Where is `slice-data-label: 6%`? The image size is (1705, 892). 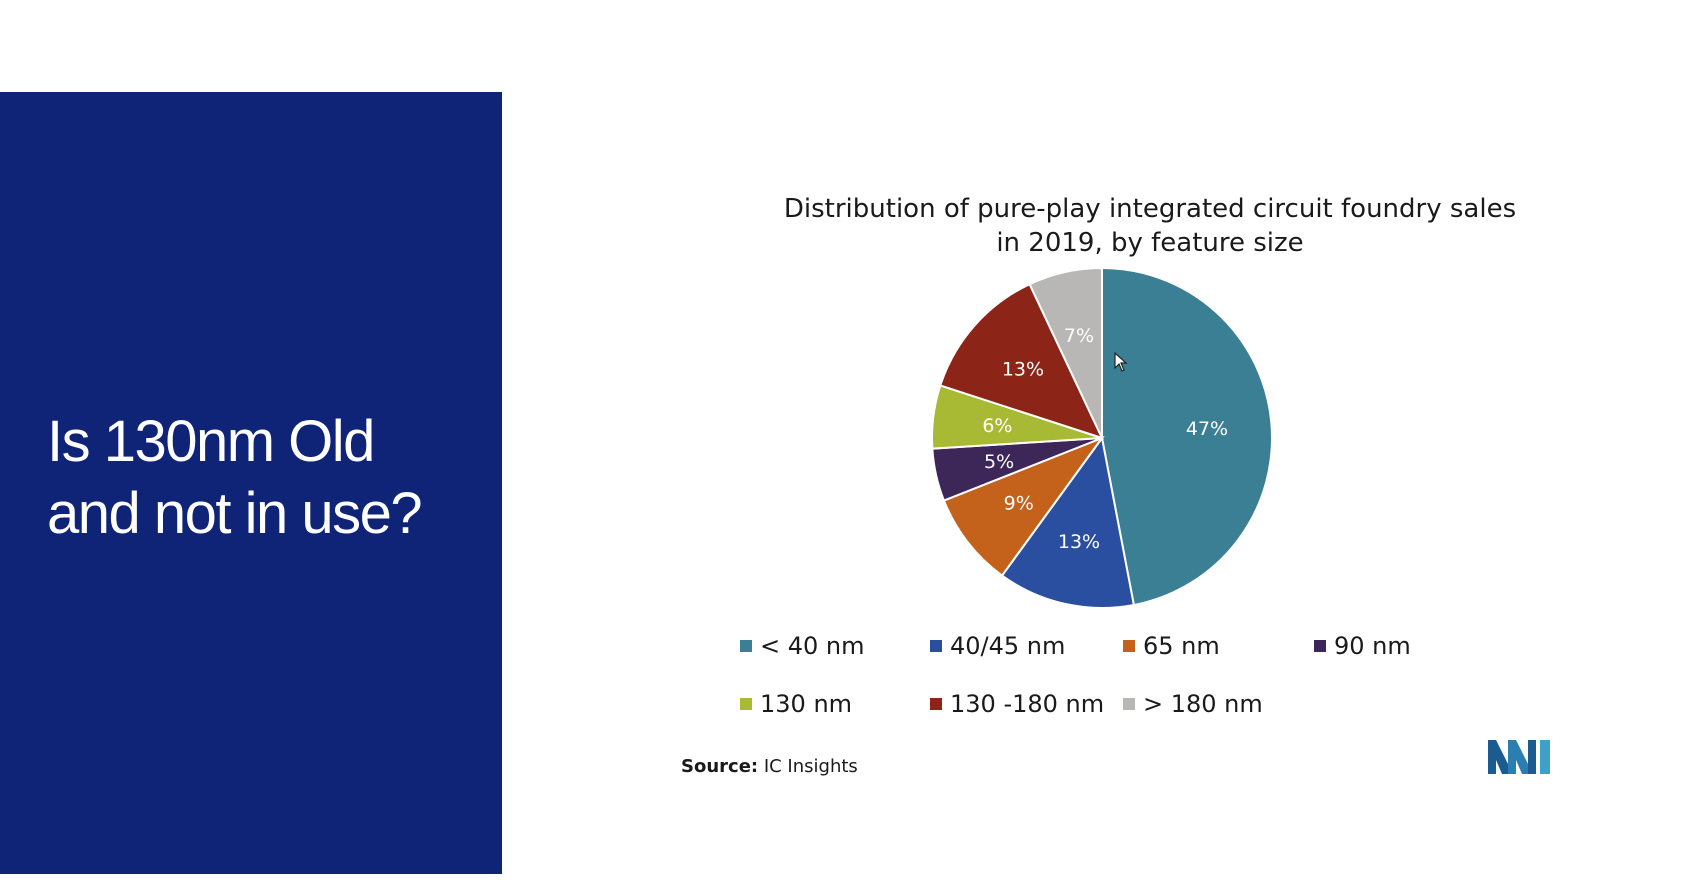 slice-data-label: 6% is located at coordinates (997, 426).